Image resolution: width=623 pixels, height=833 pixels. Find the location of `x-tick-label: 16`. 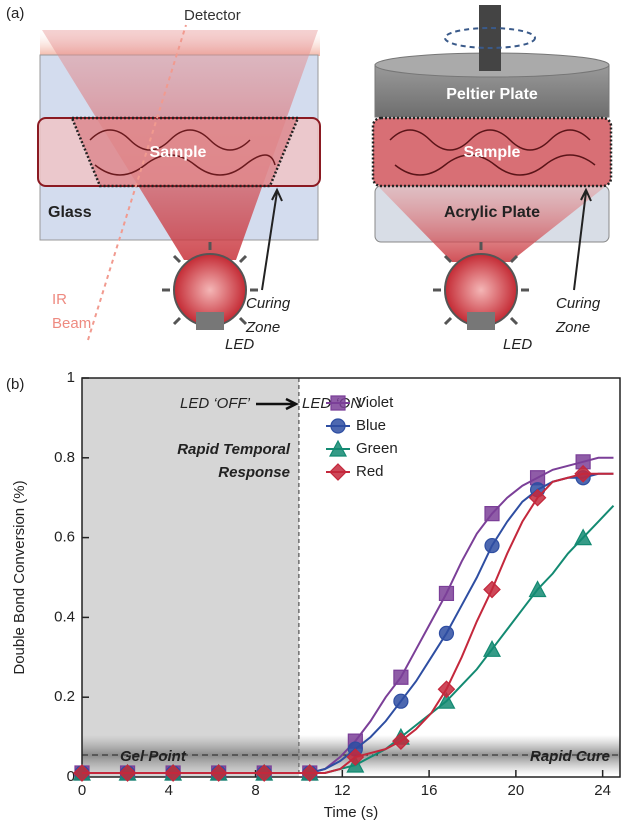

x-tick-label: 16 is located at coordinates (429, 790).